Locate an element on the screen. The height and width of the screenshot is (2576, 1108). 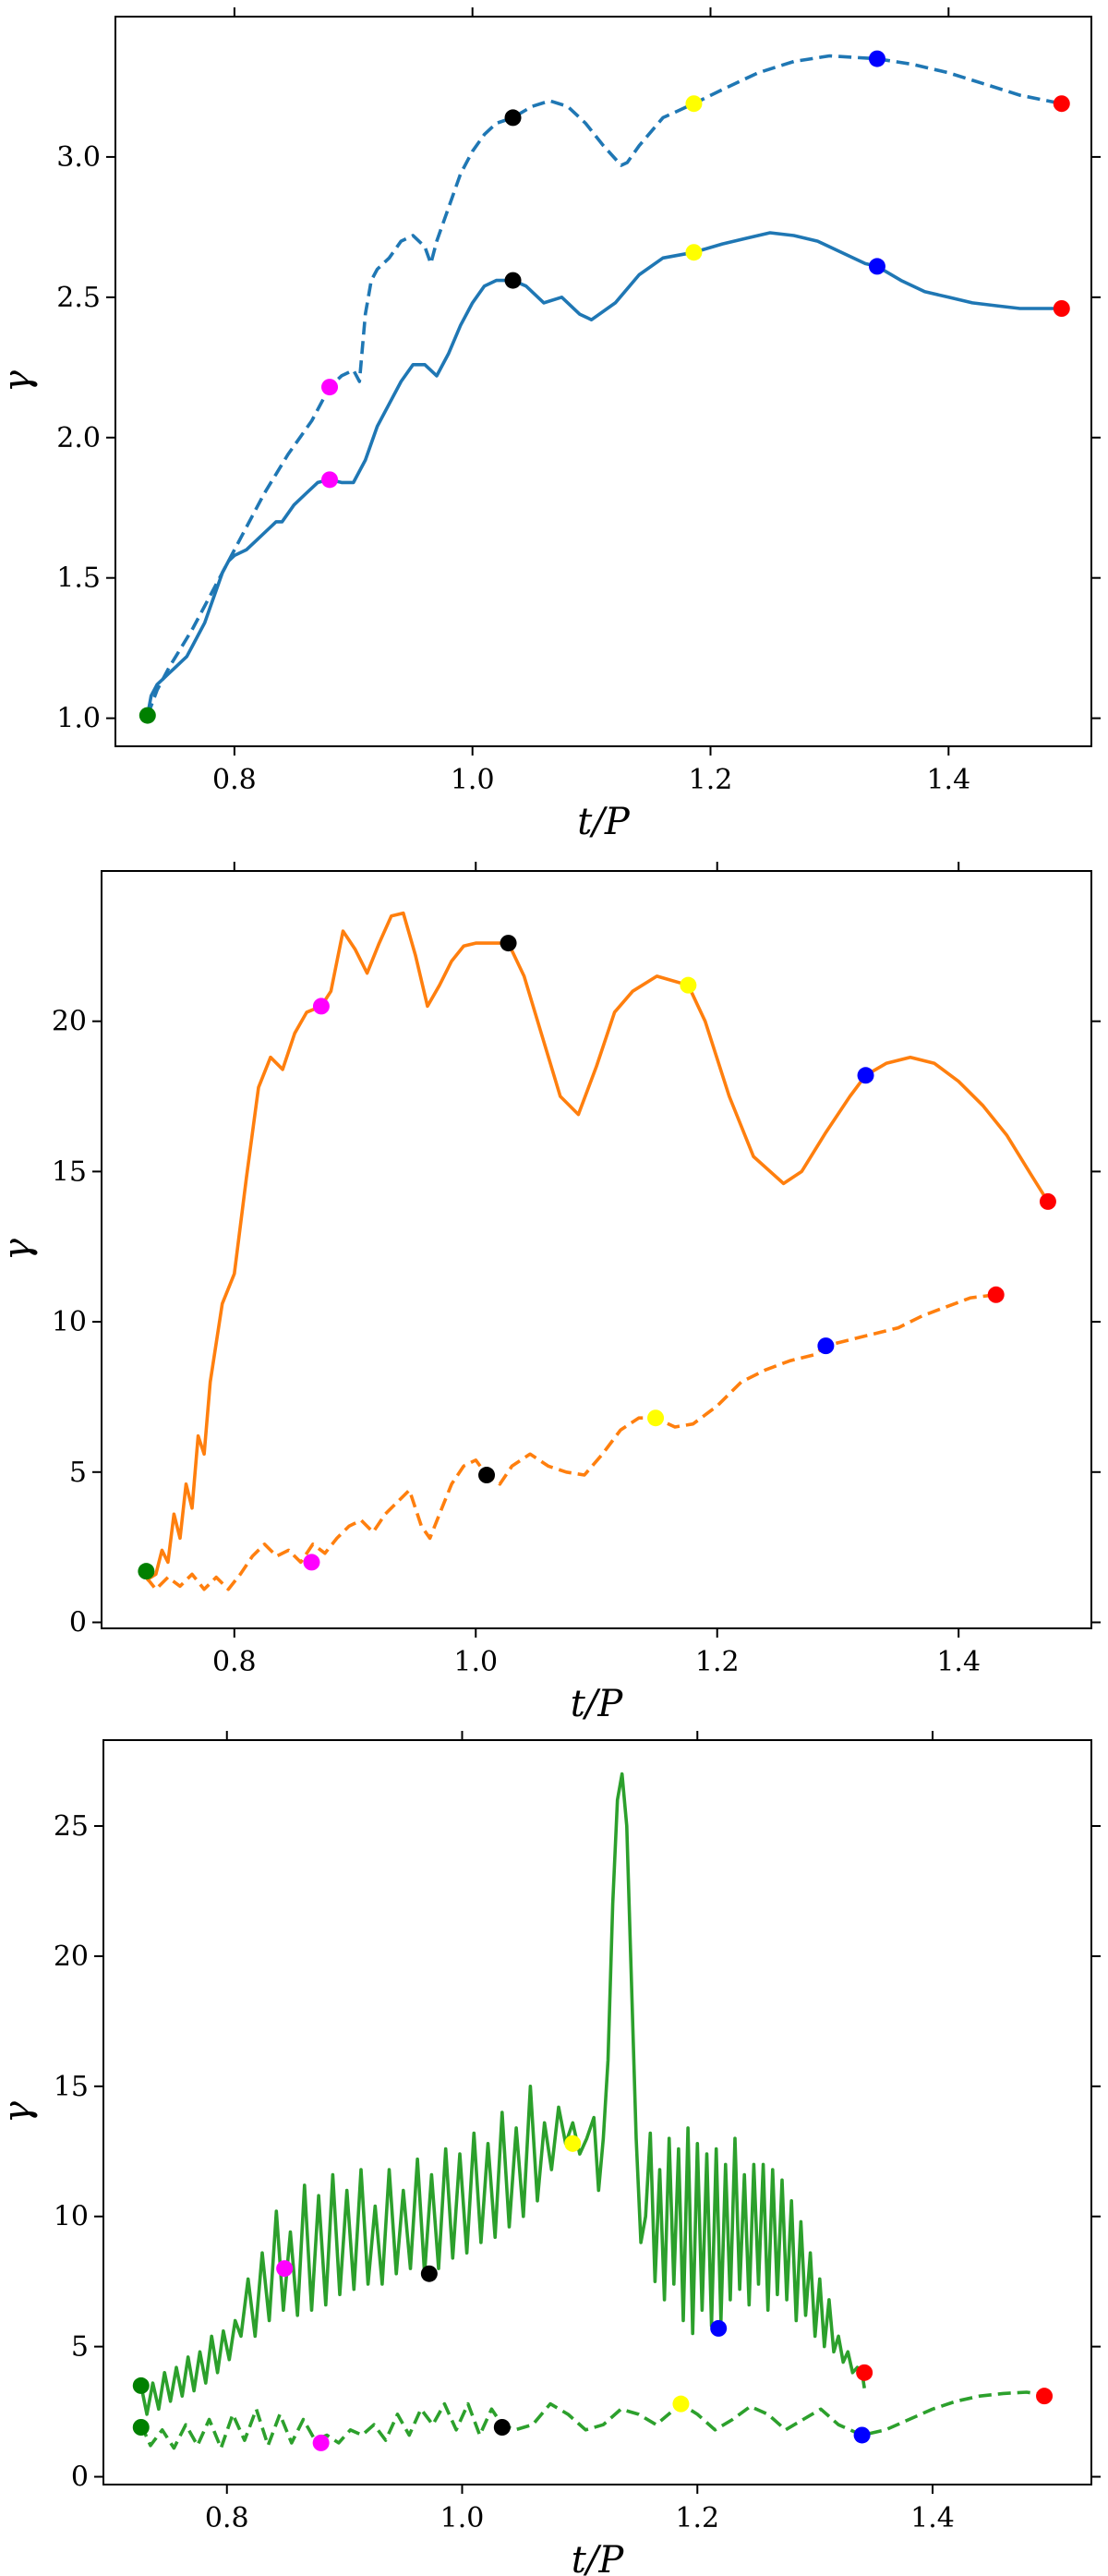
y-tick-label: 2.0 is located at coordinates (78, 438).